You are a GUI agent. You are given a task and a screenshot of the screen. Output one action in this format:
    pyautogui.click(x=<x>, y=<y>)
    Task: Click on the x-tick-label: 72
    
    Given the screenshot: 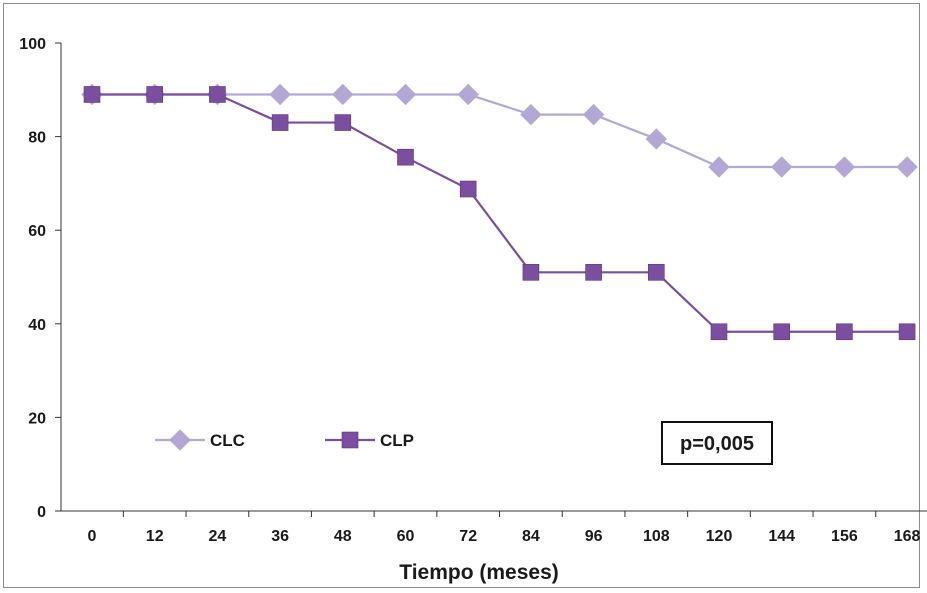 What is the action you would take?
    pyautogui.click(x=468, y=536)
    